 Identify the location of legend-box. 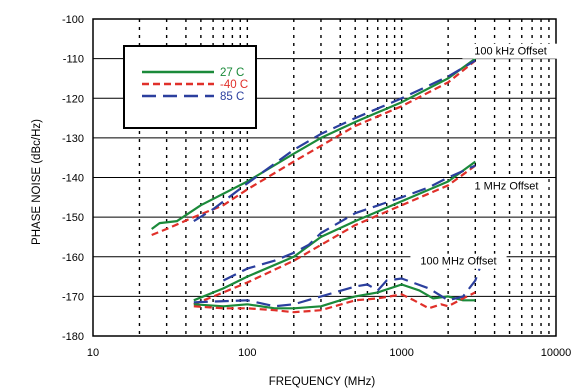
(190, 87).